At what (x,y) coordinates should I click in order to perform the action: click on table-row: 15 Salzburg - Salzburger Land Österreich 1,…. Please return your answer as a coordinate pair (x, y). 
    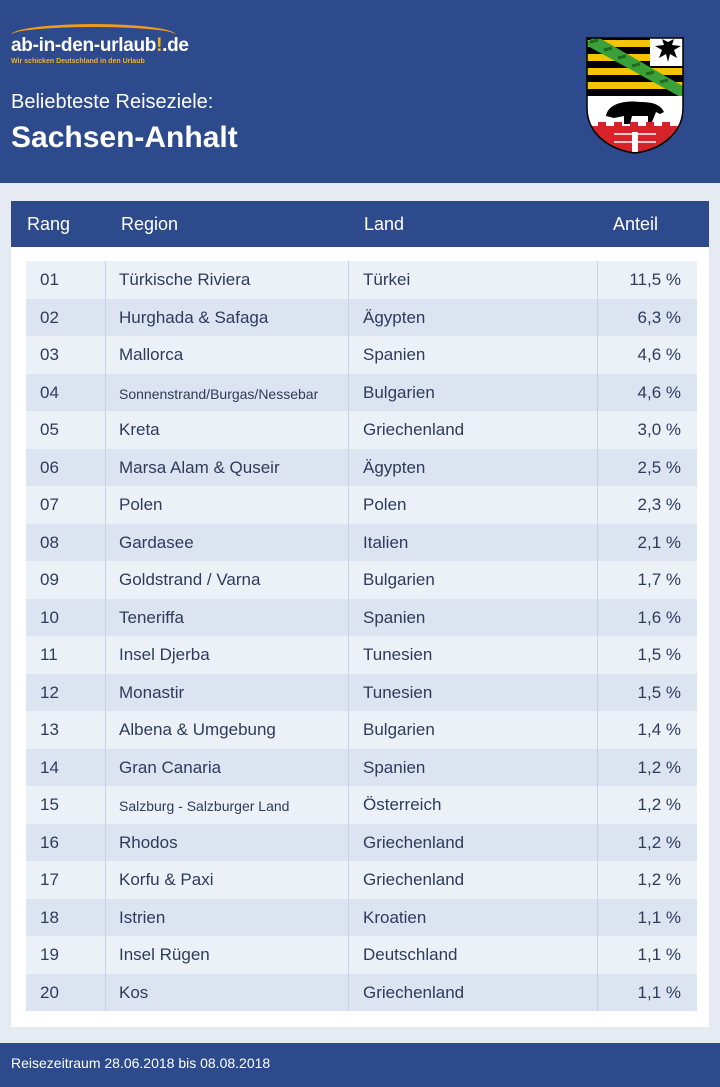
    Looking at the image, I should click on (361, 805).